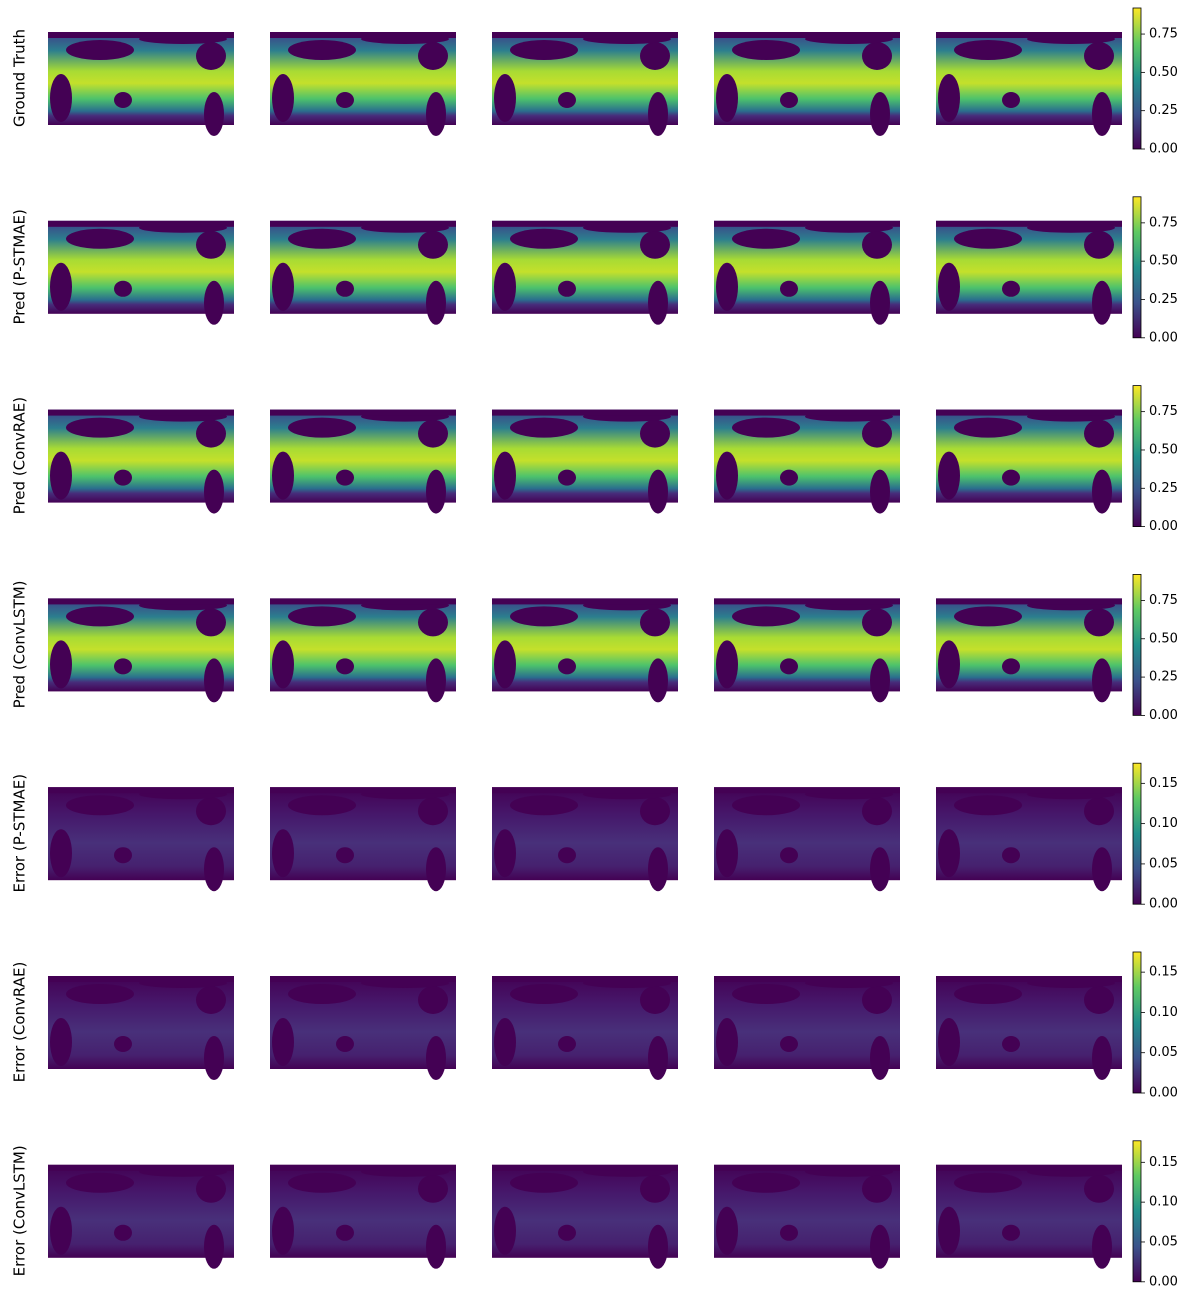 This screenshot has width=1195, height=1290. Describe the element at coordinates (1163, 34) in the screenshot. I see `colorbar-tick-label: 0.75` at that location.